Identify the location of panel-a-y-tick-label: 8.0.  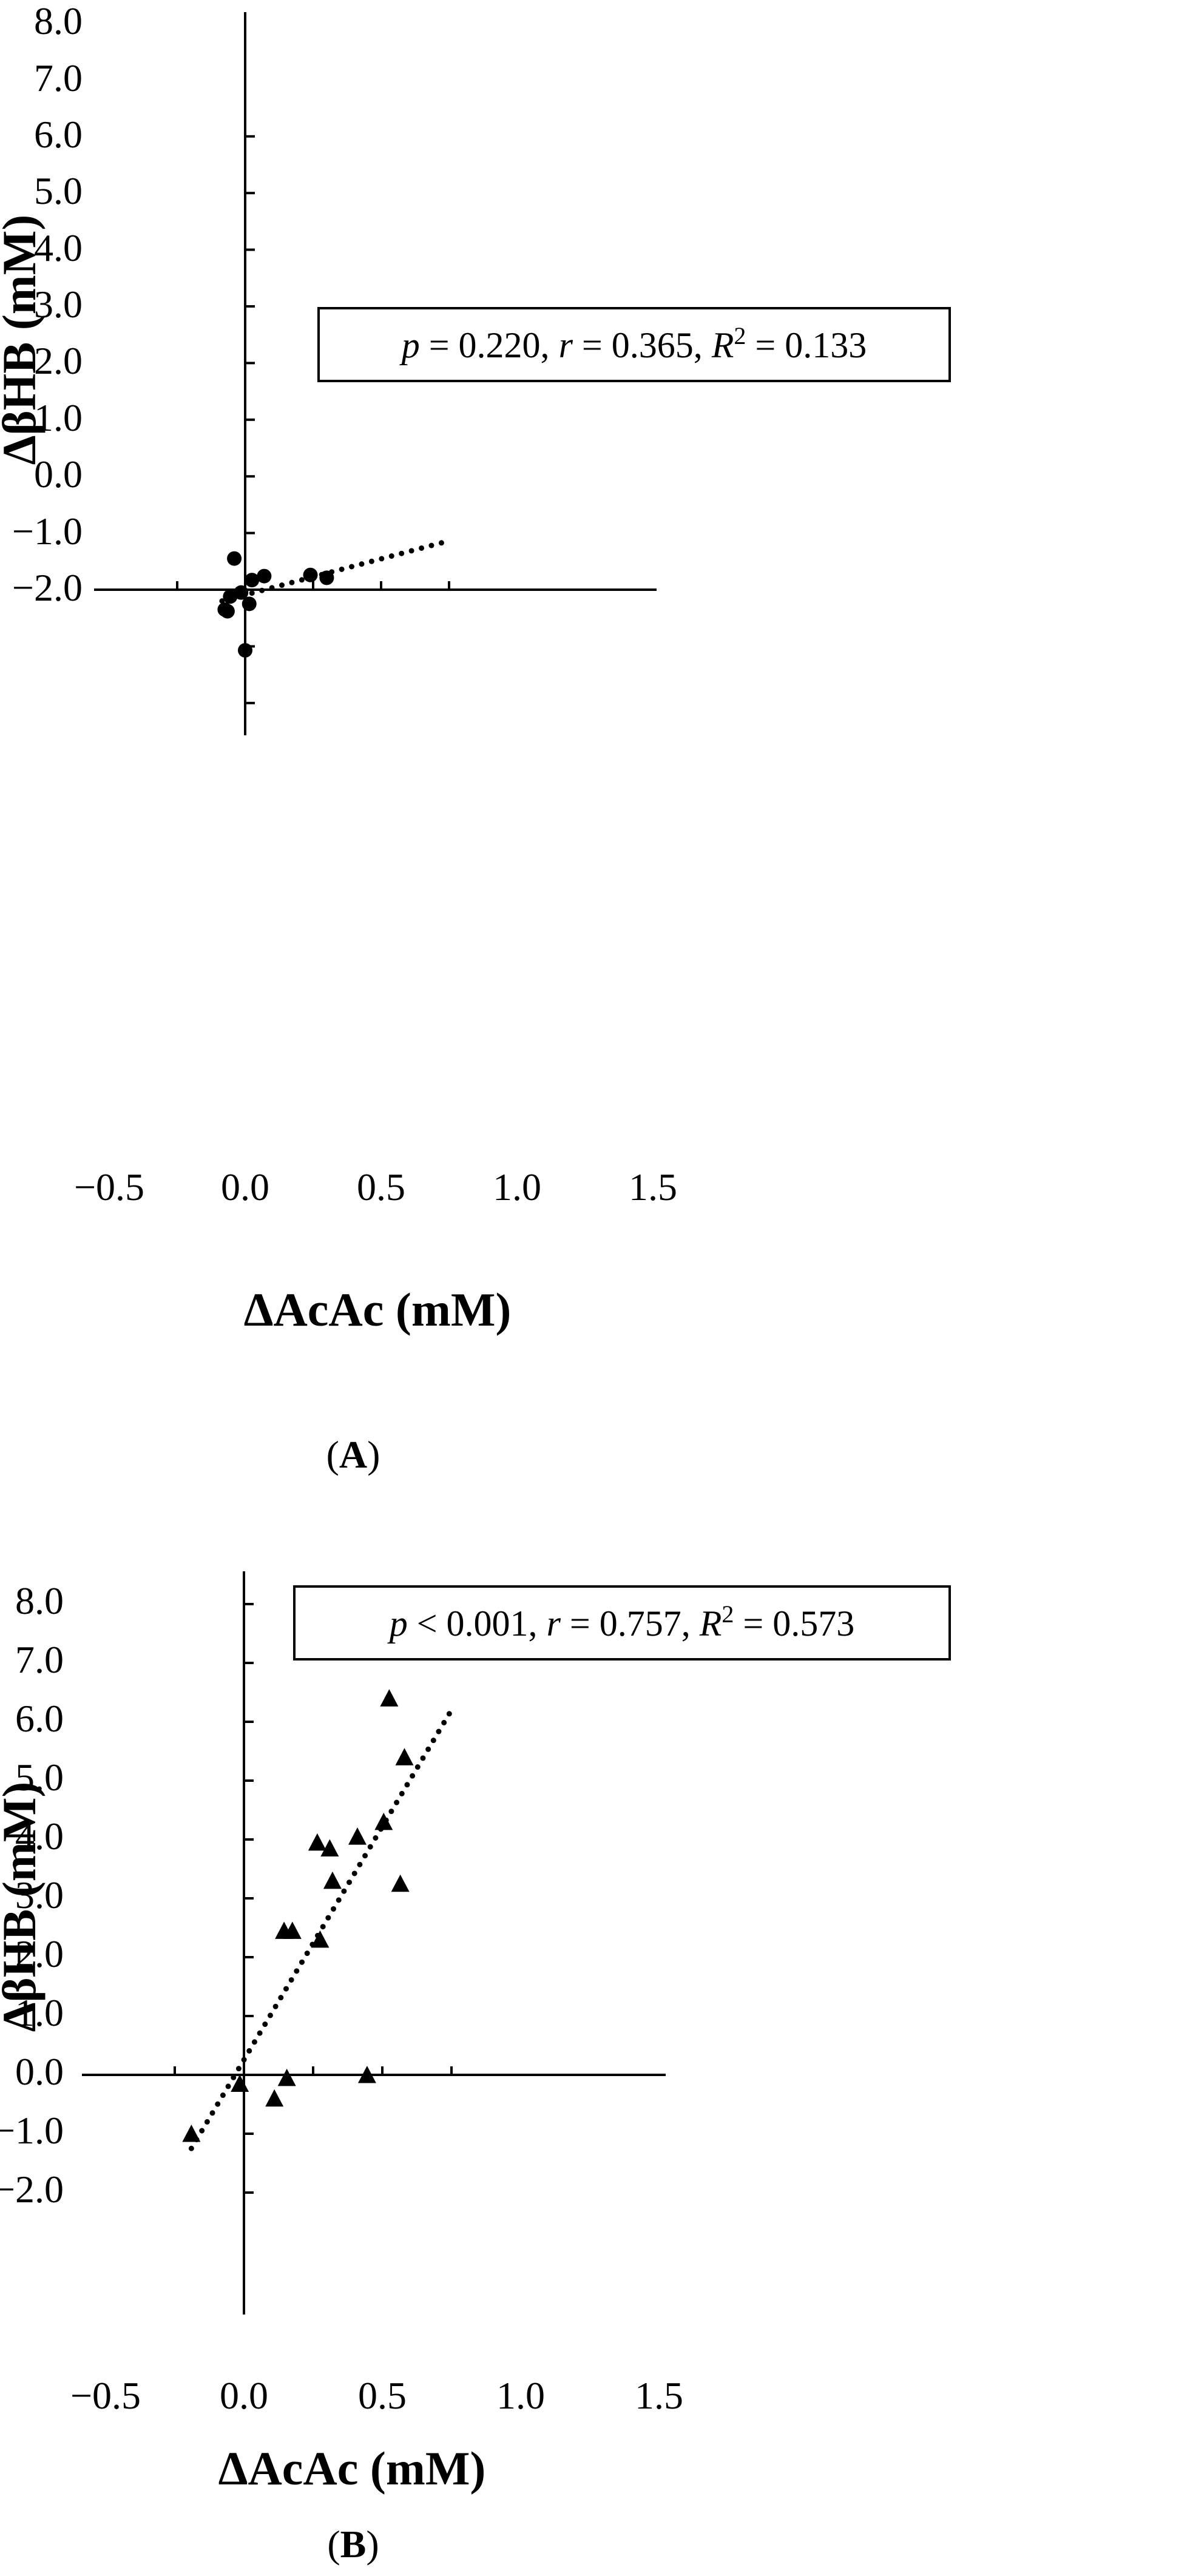
(58, 21).